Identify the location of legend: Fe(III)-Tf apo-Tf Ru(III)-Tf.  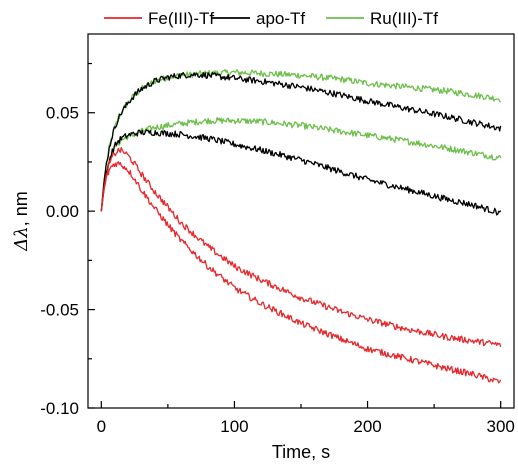
(271, 18).